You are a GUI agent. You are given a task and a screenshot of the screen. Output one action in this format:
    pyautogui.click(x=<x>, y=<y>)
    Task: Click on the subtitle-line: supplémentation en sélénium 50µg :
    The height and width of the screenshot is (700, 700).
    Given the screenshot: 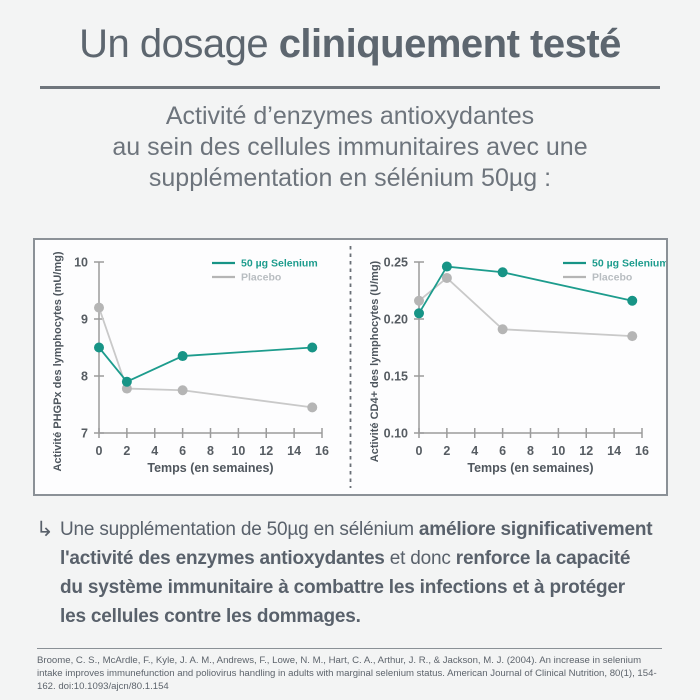 What is the action you would take?
    pyautogui.click(x=350, y=178)
    